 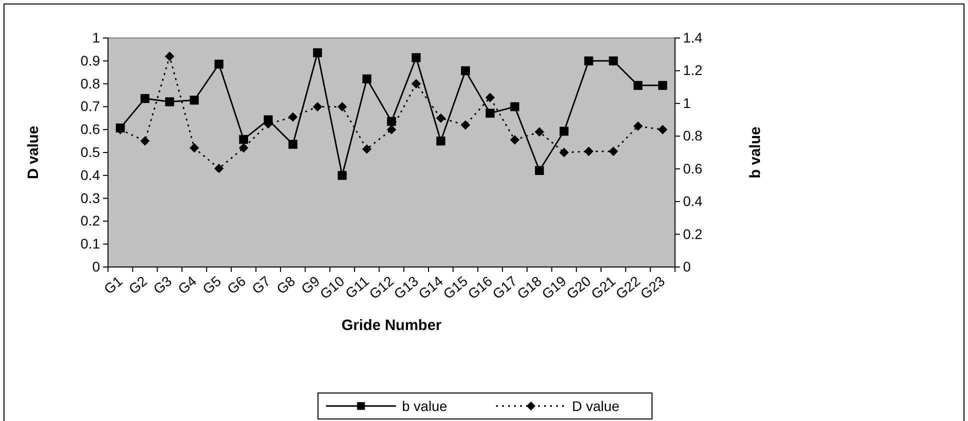 I want to click on y2-tick-label: 1, so click(x=687, y=102).